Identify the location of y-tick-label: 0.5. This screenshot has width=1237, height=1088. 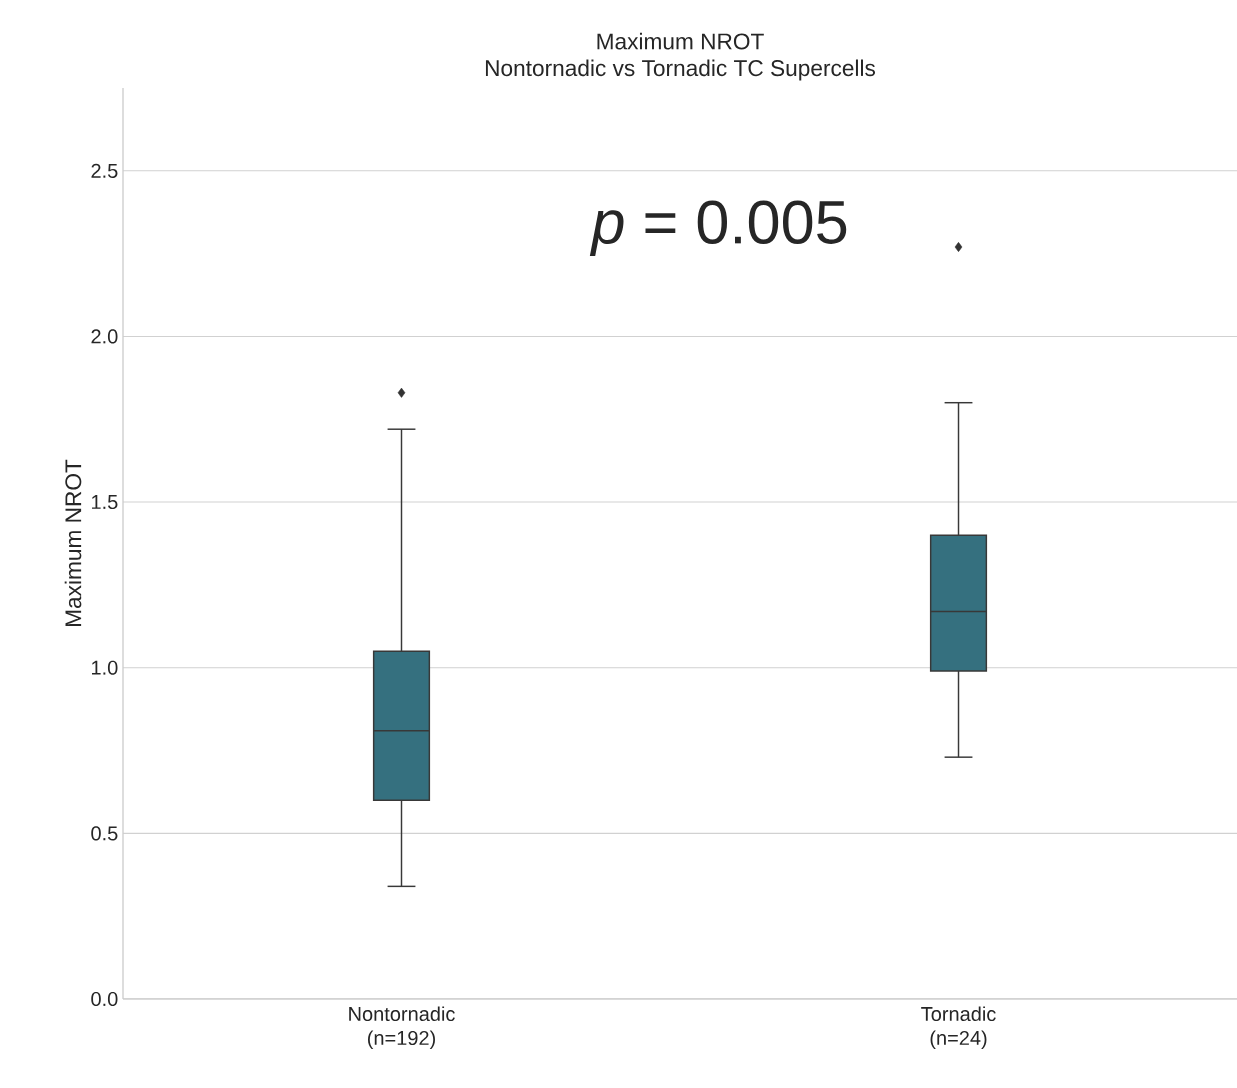
(104, 833).